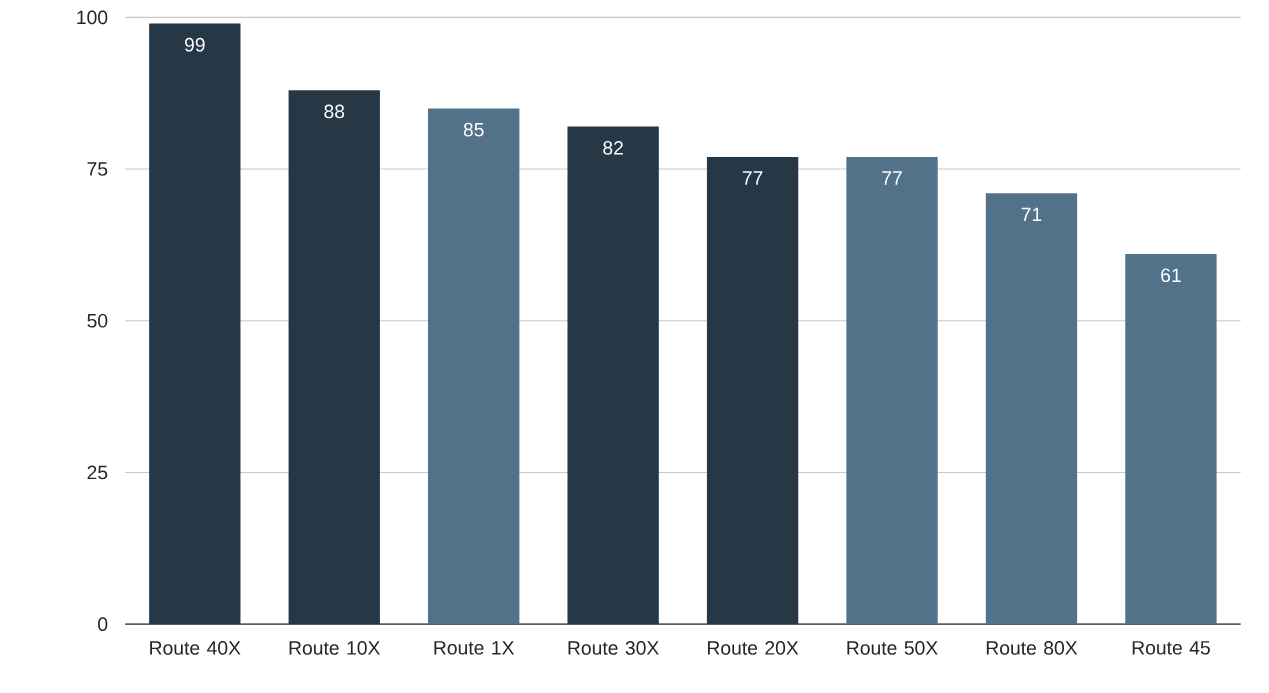 Image resolution: width=1269 pixels, height=693 pixels. Describe the element at coordinates (613, 148) in the screenshot. I see `data-label: 82` at that location.